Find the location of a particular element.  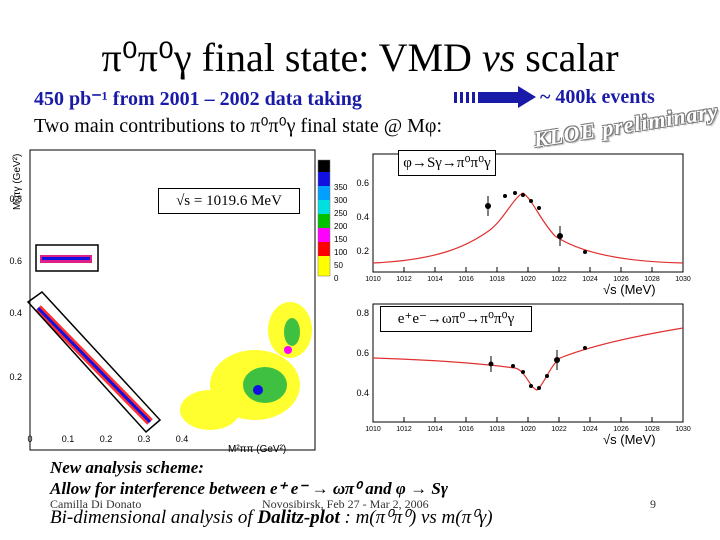

title-vs: vs is located at coordinates (498, 57).